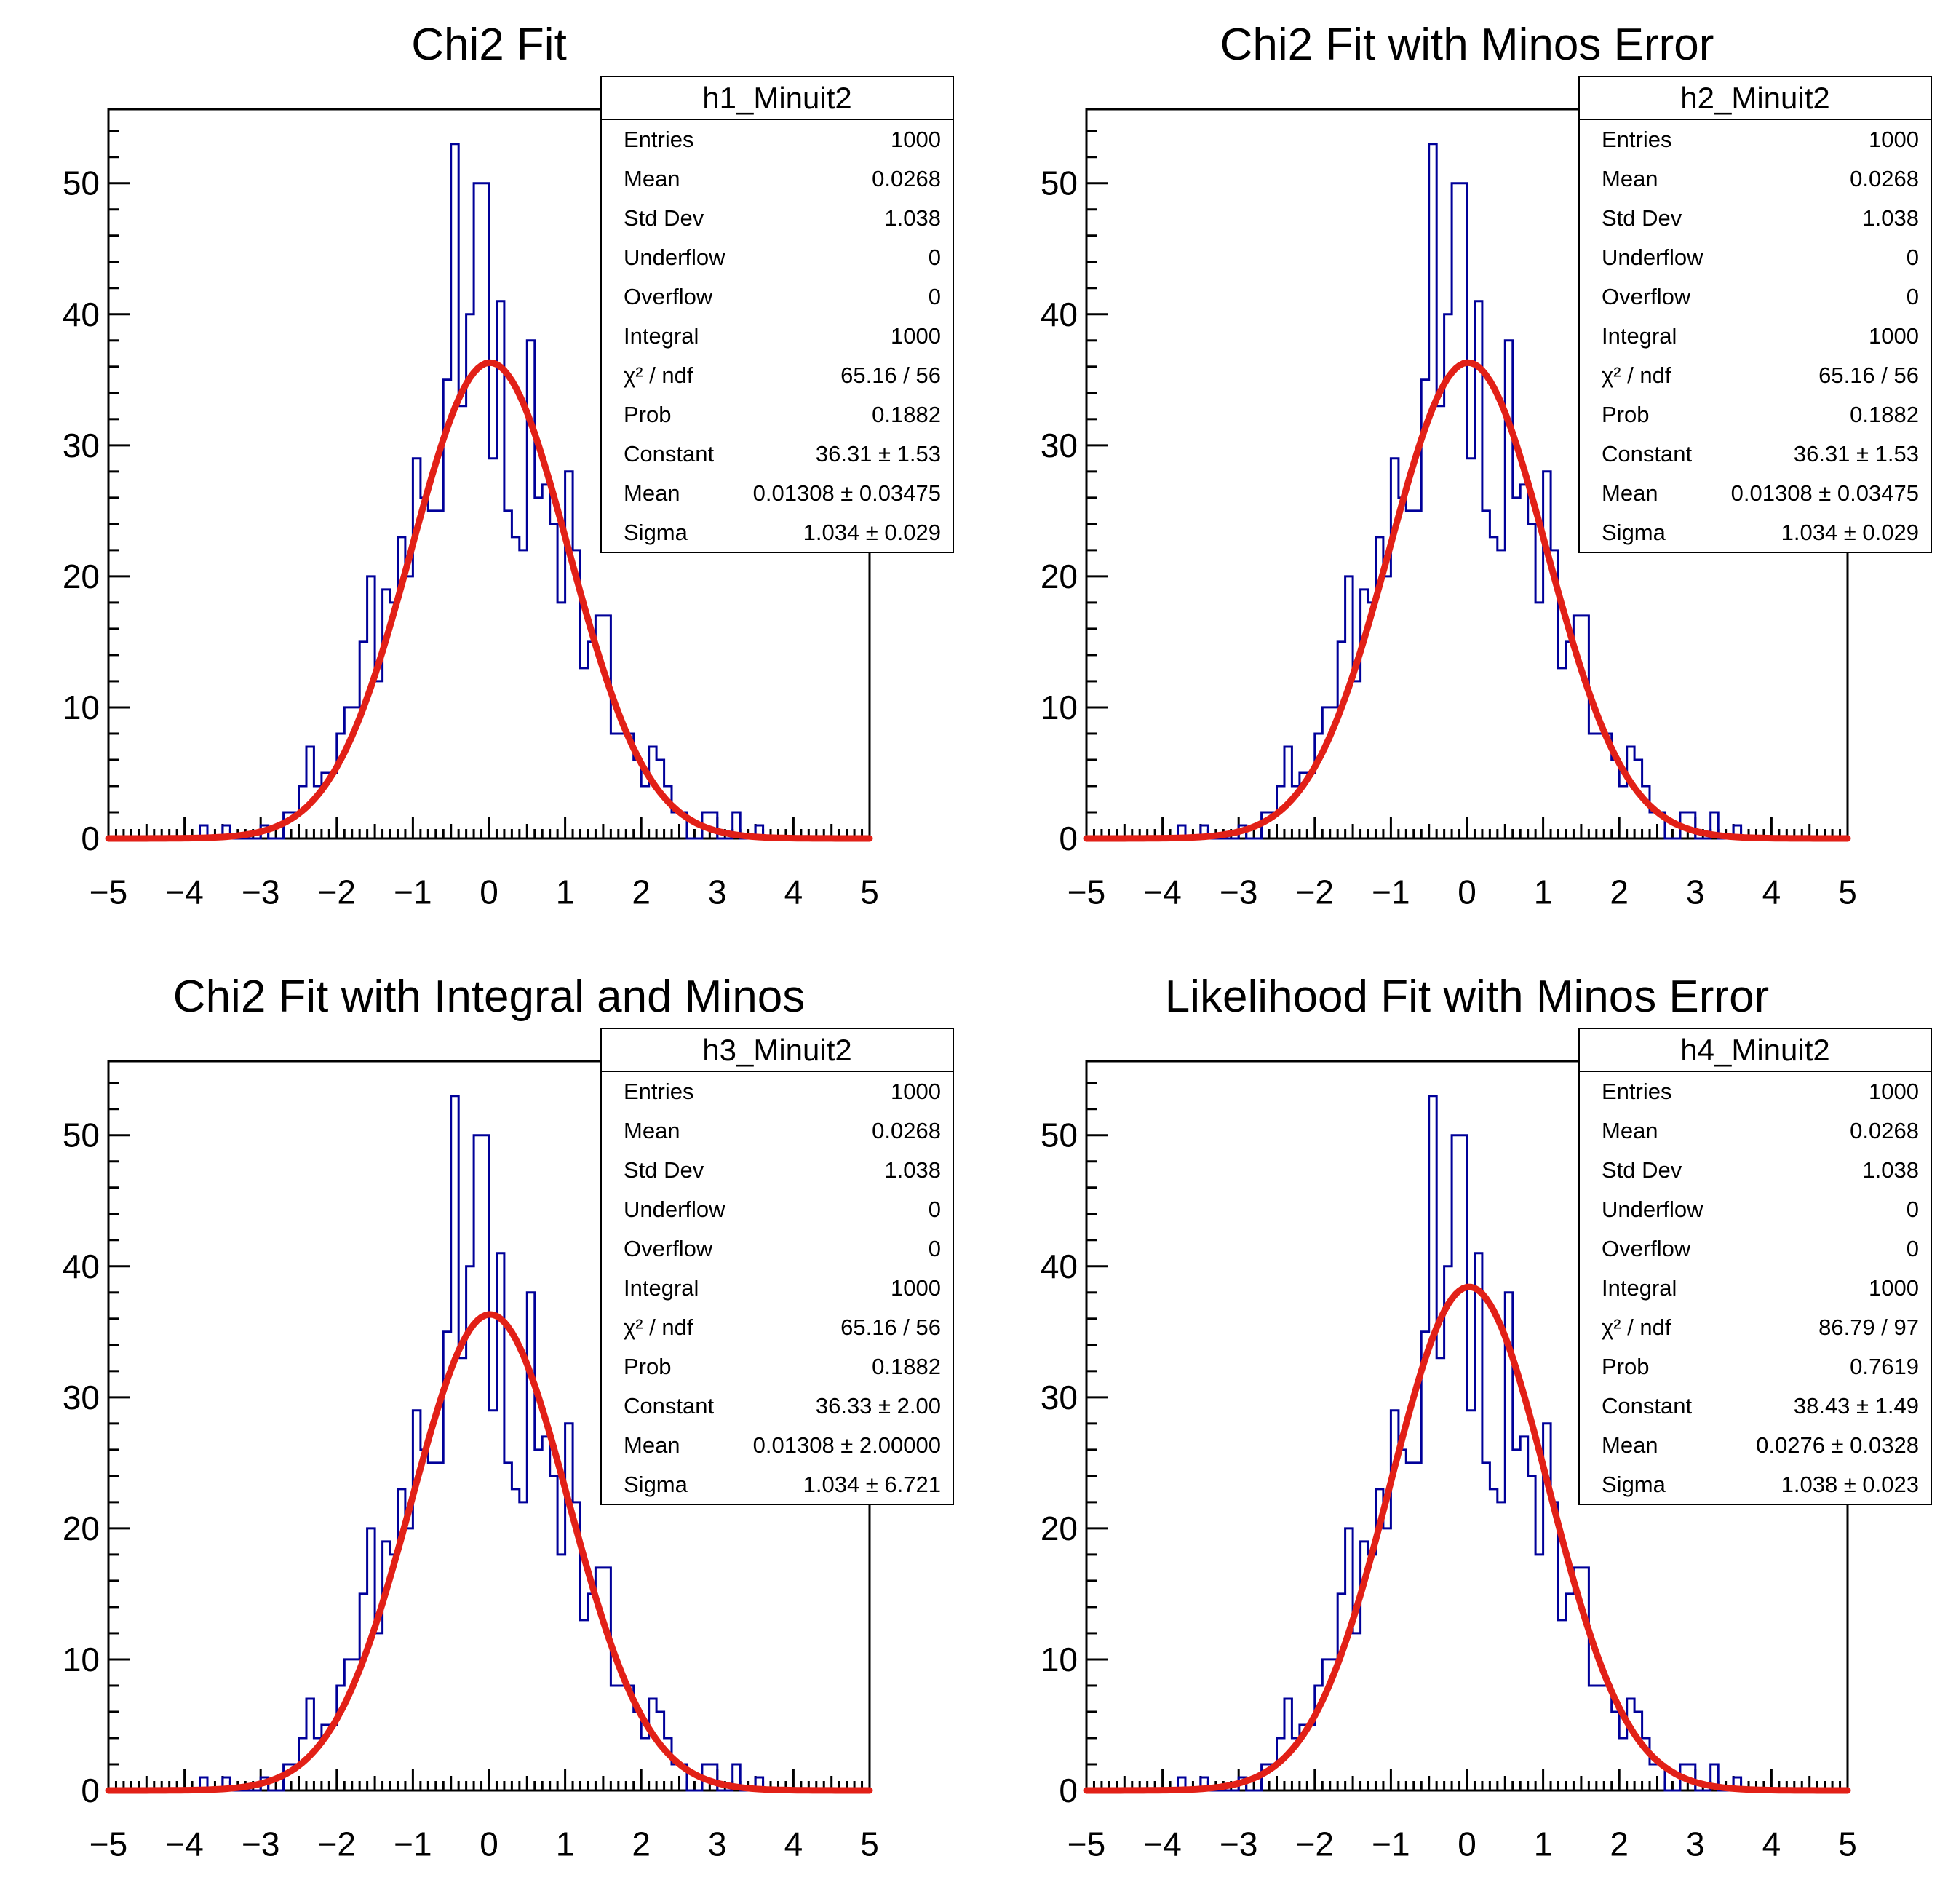  I want to click on stats-row-value: 36.33 ± 2.00, so click(878, 1406).